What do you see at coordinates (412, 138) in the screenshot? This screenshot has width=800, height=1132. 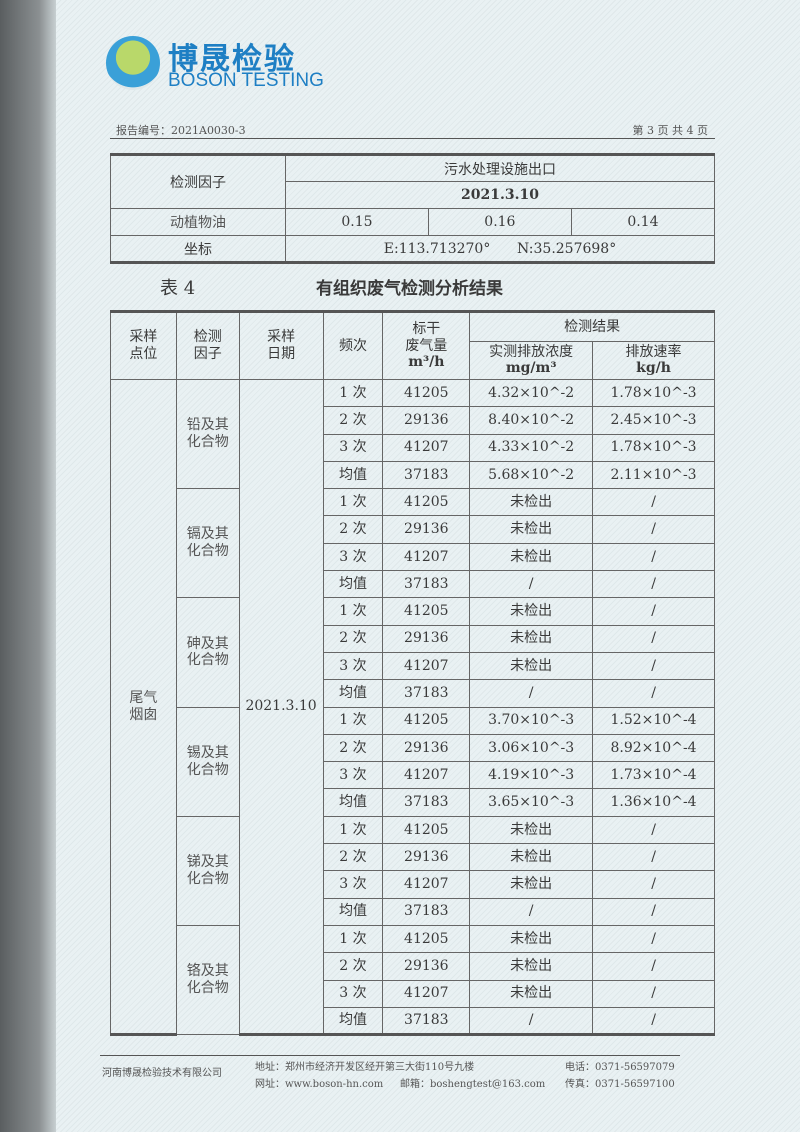 I see `divider` at bounding box center [412, 138].